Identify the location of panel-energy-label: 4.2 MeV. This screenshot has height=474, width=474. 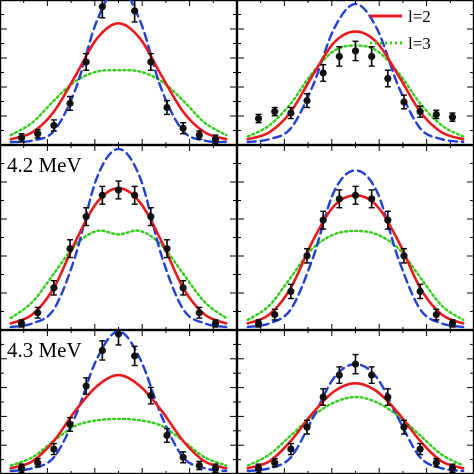
(44, 165).